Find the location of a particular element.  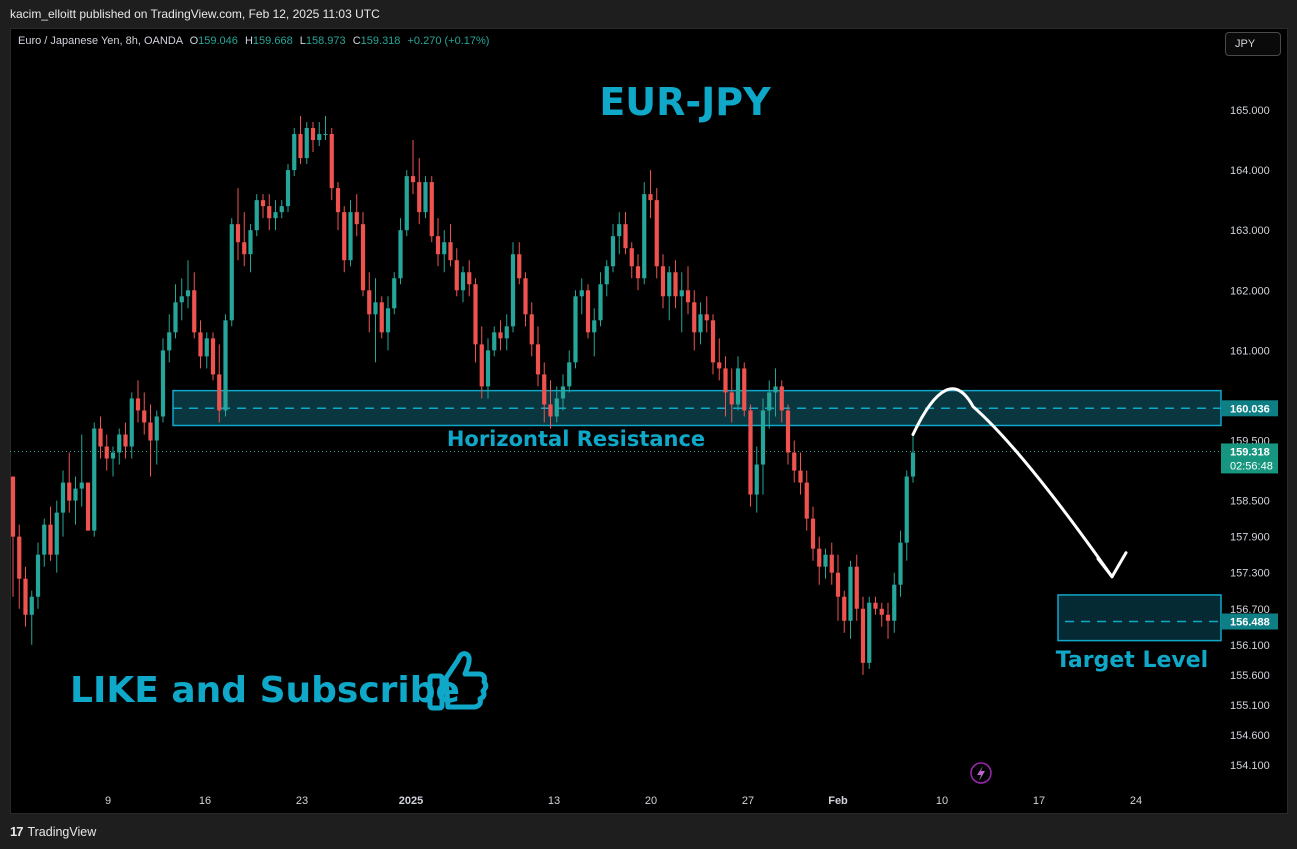

price-tick: 156.100 is located at coordinates (1250, 646).